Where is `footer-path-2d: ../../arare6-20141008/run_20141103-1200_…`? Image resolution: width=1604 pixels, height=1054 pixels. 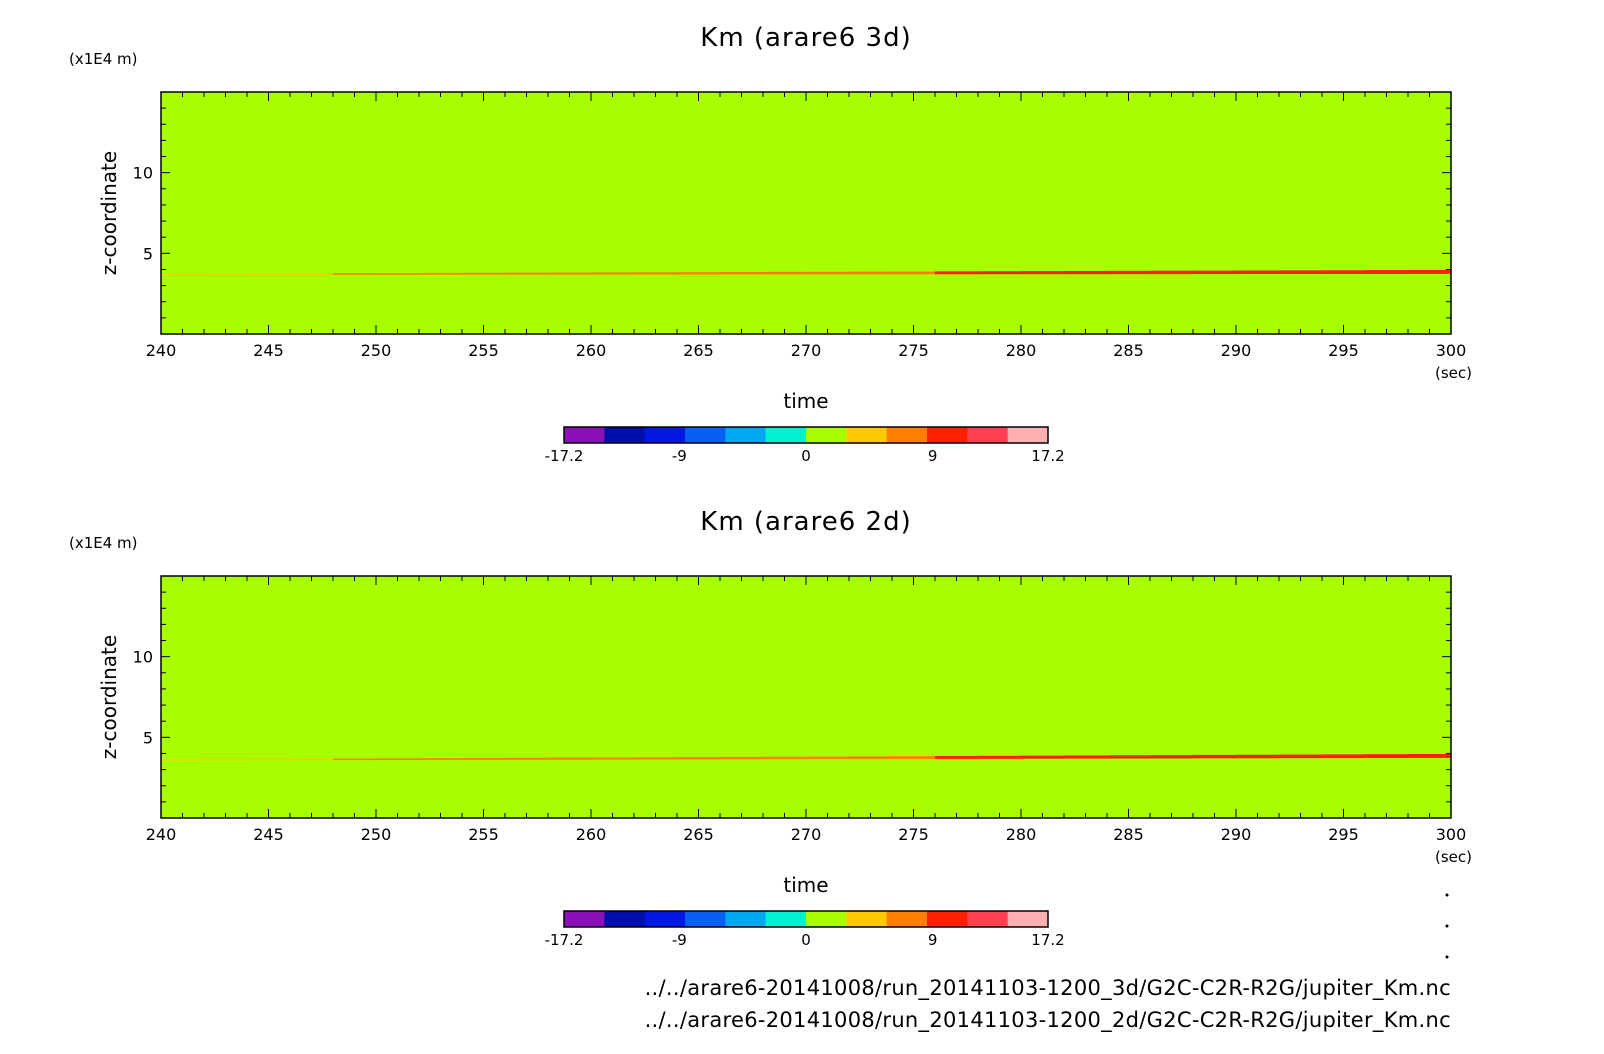 footer-path-2d: ../../arare6-20141008/run_20141103-1200_… is located at coordinates (1048, 1020).